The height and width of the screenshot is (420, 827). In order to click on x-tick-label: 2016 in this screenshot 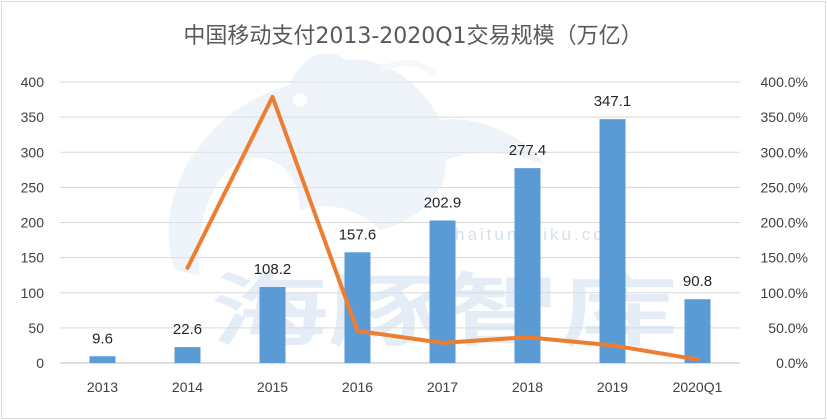, I will do `click(357, 387)`.